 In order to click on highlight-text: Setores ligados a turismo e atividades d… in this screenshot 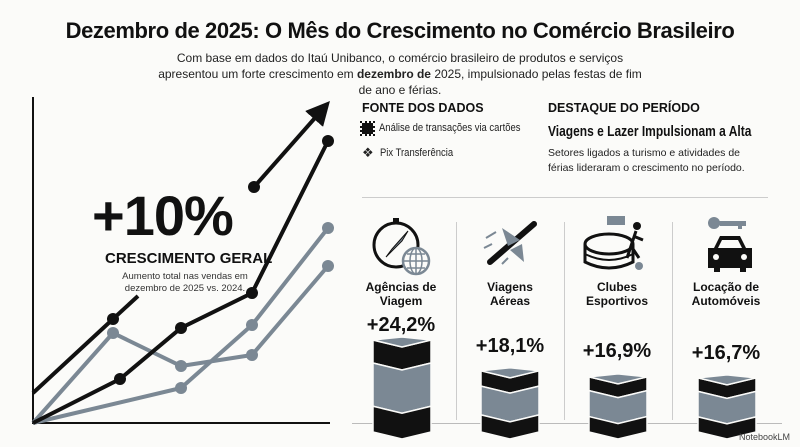, I will do `click(646, 160)`.